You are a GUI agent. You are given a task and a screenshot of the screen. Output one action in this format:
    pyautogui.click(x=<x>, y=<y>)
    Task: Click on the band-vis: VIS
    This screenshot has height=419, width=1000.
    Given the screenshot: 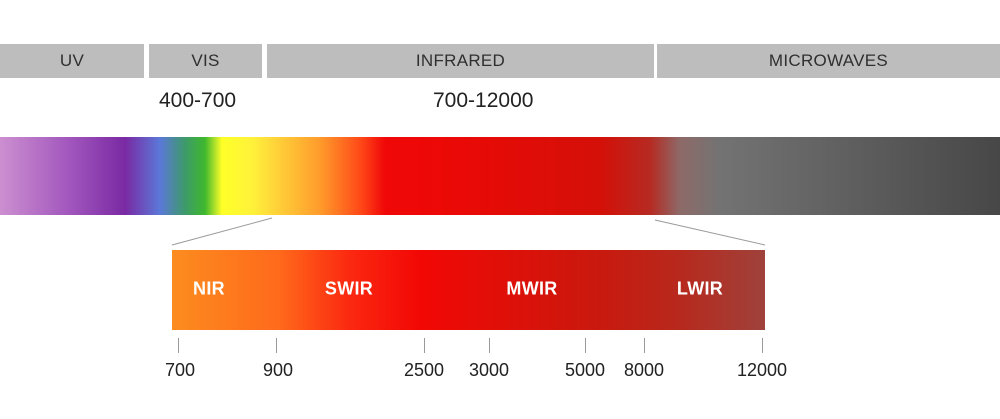 What is the action you would take?
    pyautogui.click(x=205, y=61)
    